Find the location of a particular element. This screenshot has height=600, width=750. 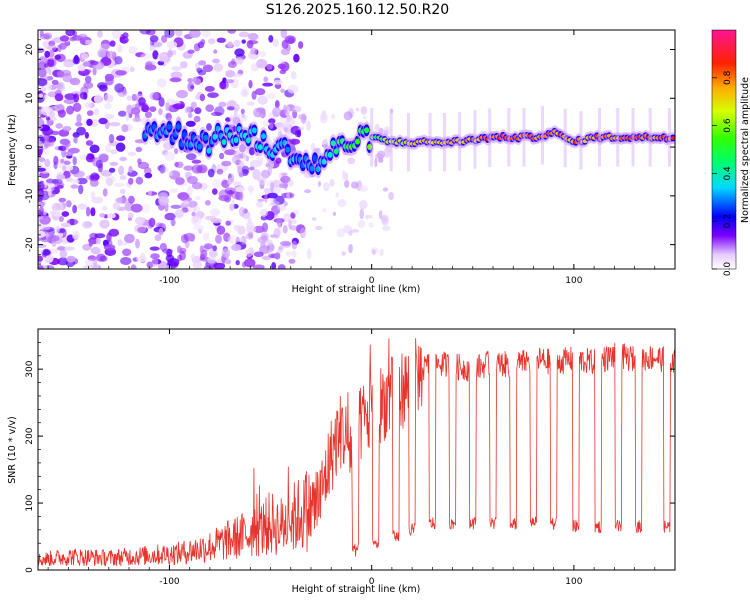

colorbar-tick-label: 0.8 is located at coordinates (728, 77).